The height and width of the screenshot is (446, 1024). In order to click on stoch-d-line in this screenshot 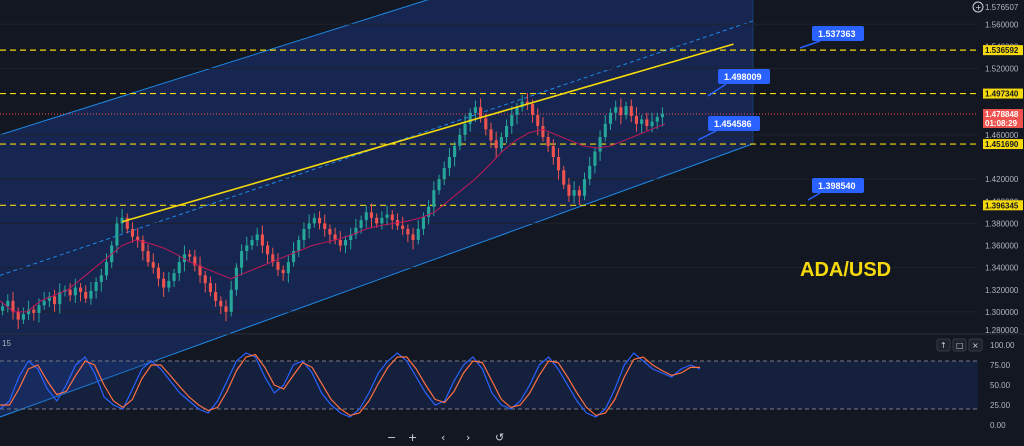, I will do `click(350, 385)`.